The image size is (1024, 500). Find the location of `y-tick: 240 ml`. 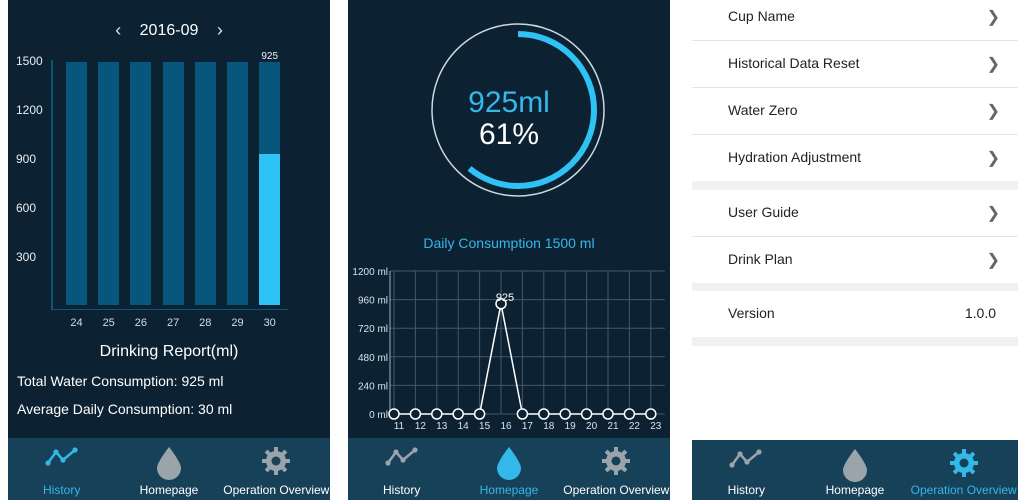

y-tick: 240 ml is located at coordinates (373, 386).